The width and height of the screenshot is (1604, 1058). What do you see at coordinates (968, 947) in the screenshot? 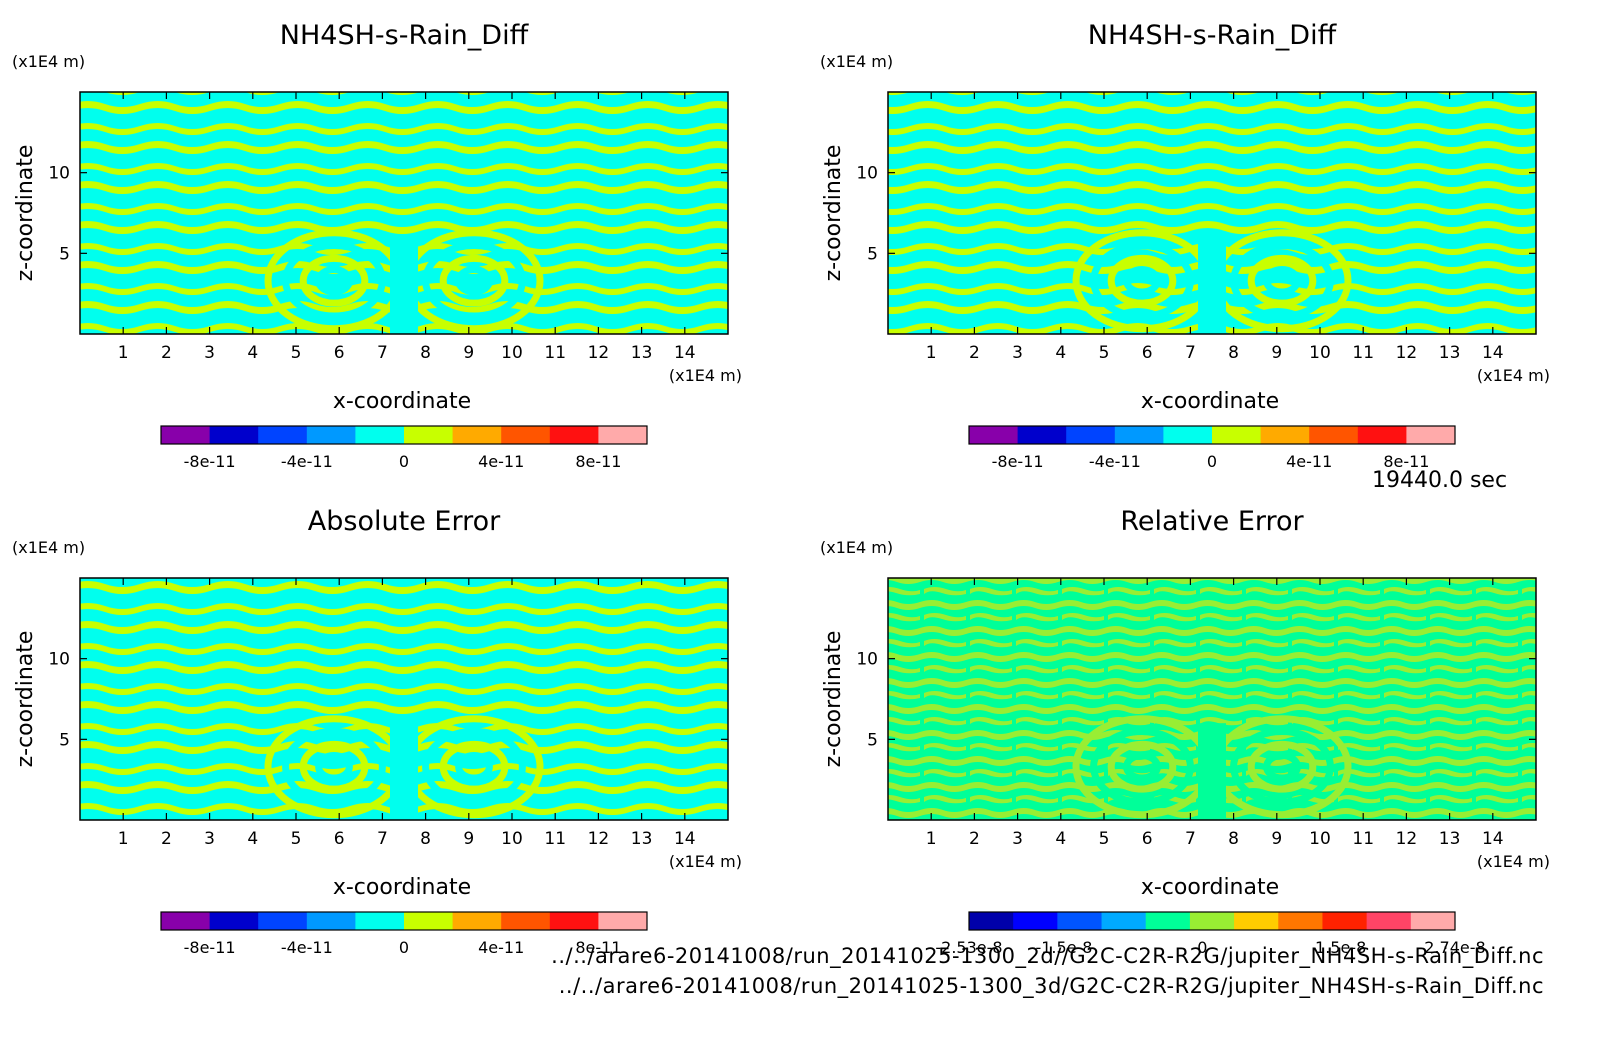
I see `colorbar-tick-label: -2.53e-8` at bounding box center [968, 947].